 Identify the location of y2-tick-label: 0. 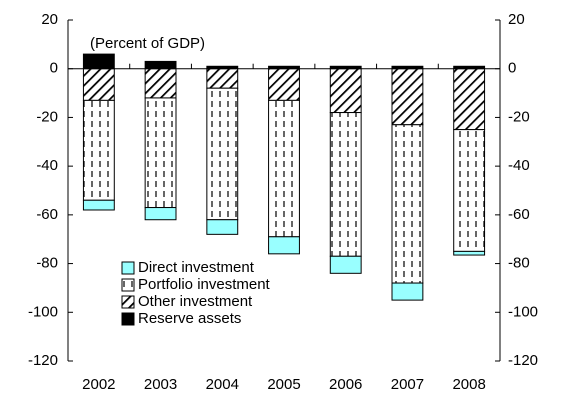
(512, 68).